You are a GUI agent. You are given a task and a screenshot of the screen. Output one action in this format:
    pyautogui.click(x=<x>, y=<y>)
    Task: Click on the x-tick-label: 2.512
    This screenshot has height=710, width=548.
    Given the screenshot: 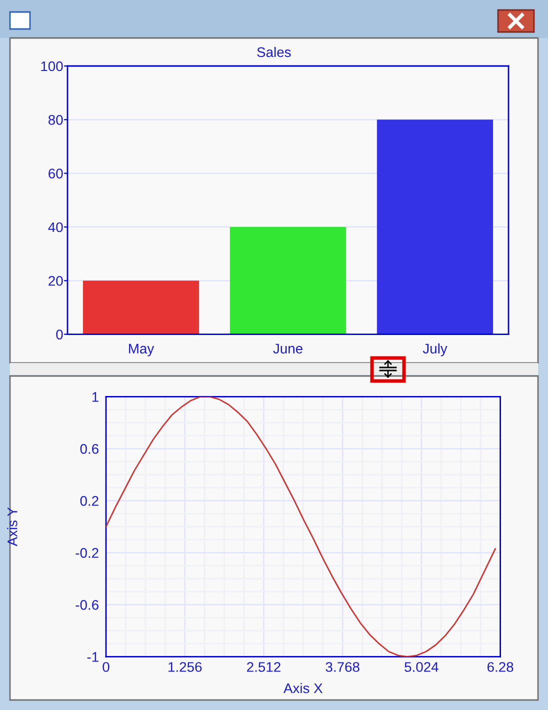 What is the action you would take?
    pyautogui.click(x=263, y=667)
    